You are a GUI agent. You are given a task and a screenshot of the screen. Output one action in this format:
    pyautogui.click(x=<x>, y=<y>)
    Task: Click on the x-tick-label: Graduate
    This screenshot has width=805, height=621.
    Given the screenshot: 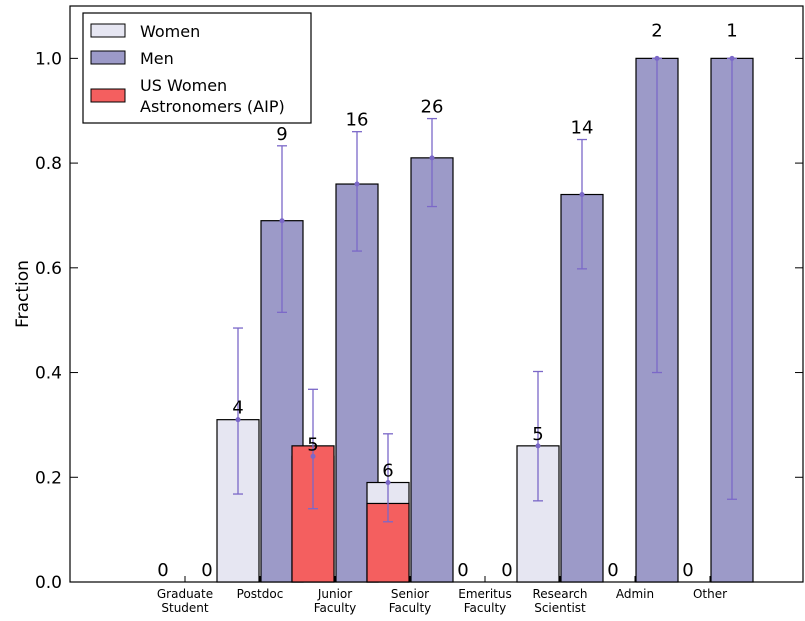 What is the action you would take?
    pyautogui.click(x=185, y=594)
    